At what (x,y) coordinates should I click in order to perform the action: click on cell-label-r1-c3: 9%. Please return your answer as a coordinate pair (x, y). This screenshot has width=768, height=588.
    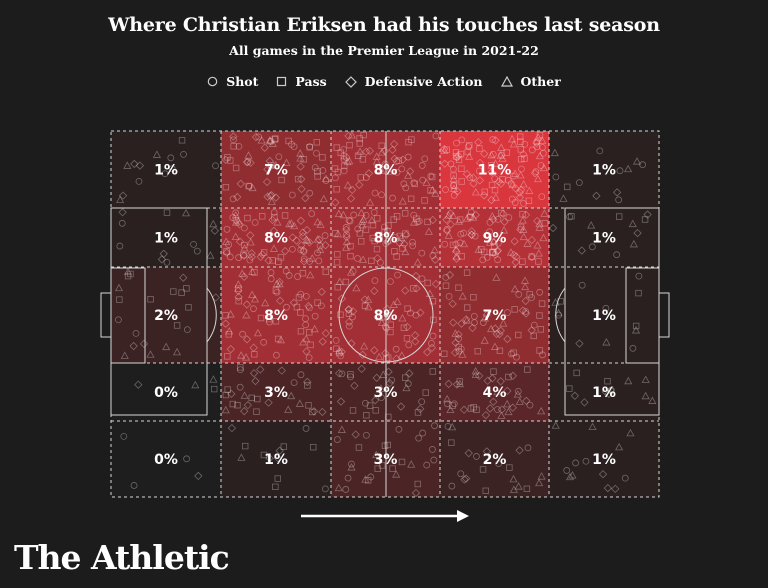
    Looking at the image, I should click on (495, 239).